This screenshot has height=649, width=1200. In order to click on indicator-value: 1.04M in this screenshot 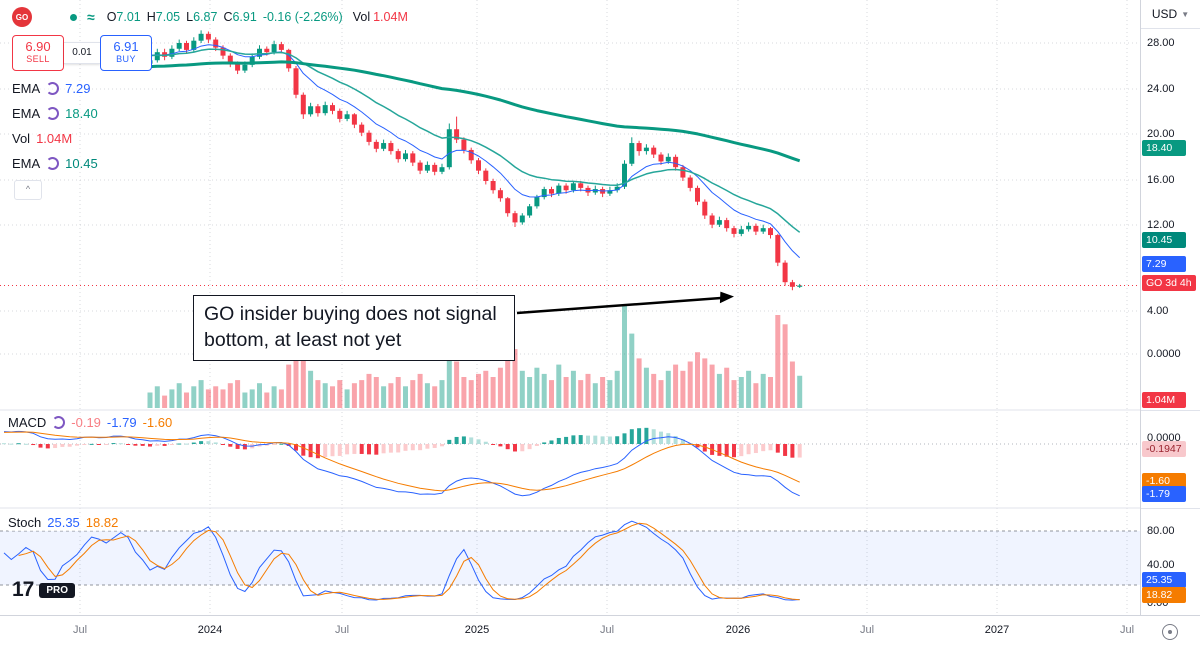, I will do `click(54, 138)`.